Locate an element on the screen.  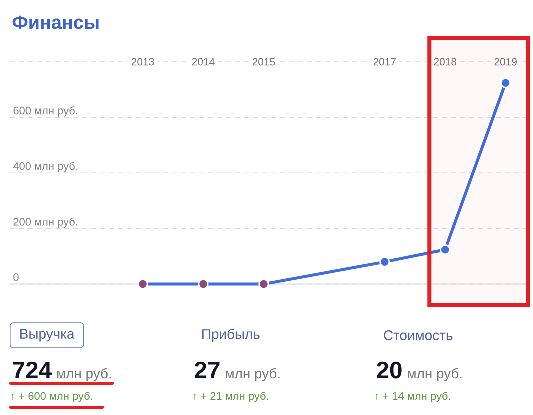
y-tick-label: 0 is located at coordinates (16, 278).